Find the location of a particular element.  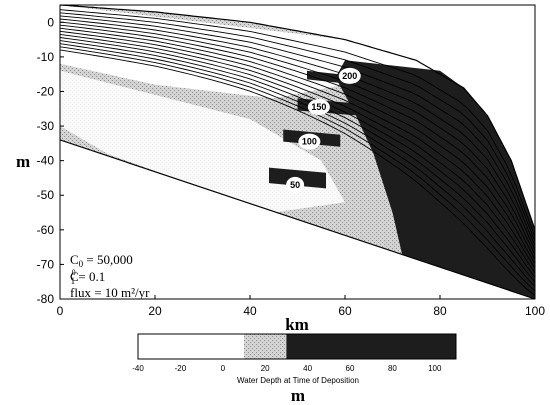

time-label: 50 is located at coordinates (295, 185).